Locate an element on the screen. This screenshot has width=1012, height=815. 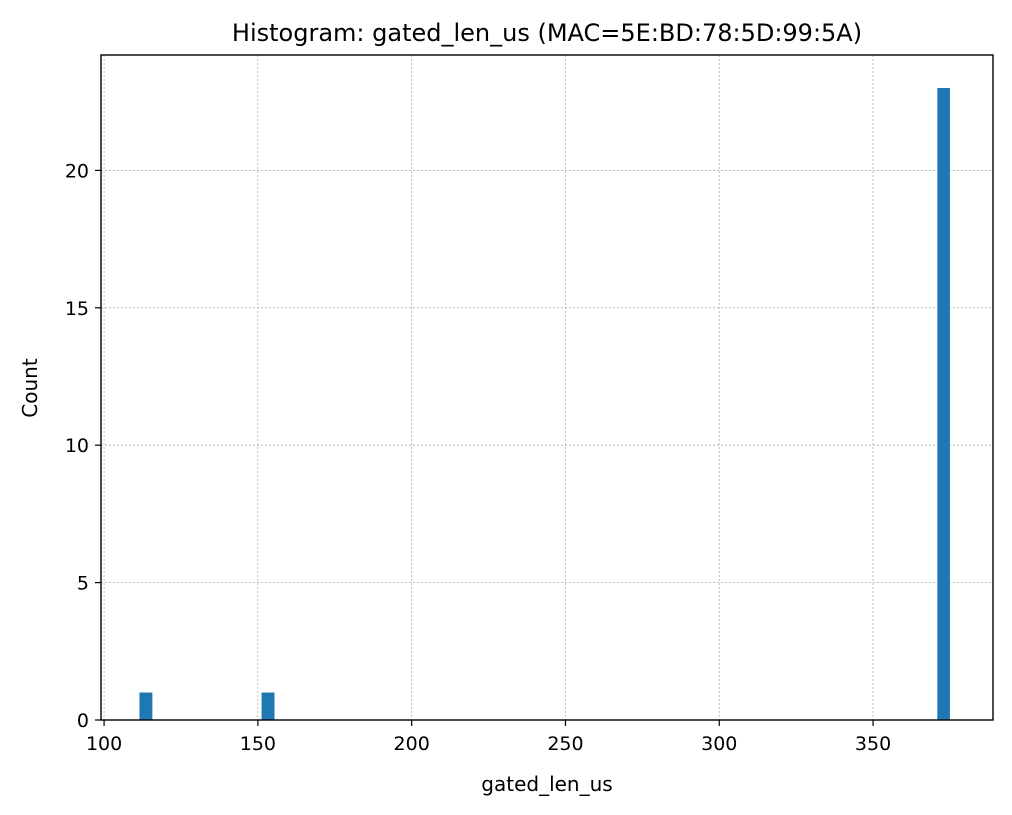
y-tick-label: 0 is located at coordinates (83, 721).